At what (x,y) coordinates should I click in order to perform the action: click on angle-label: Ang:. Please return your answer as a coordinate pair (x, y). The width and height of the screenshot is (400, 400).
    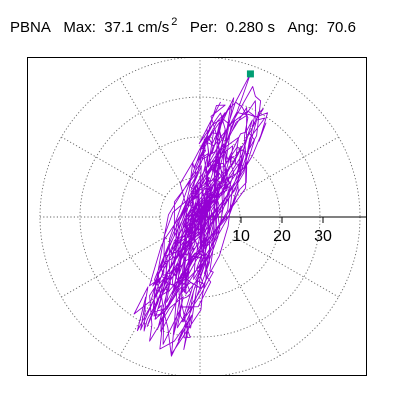
    Looking at the image, I should click on (303, 27).